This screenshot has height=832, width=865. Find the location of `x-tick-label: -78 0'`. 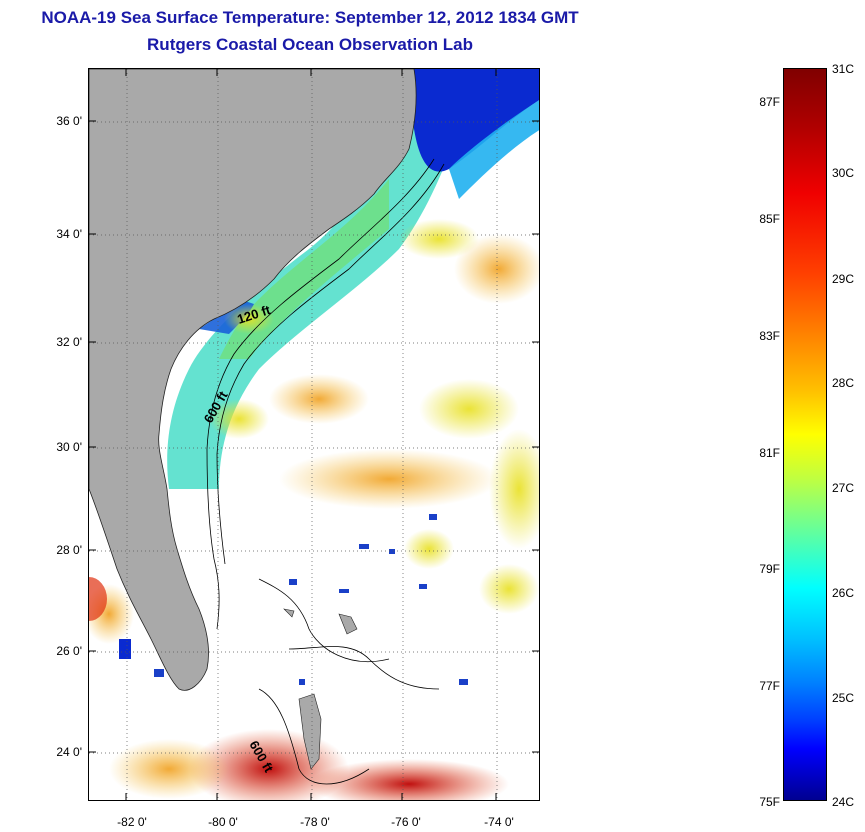

x-tick-label: -78 0' is located at coordinates (315, 822).